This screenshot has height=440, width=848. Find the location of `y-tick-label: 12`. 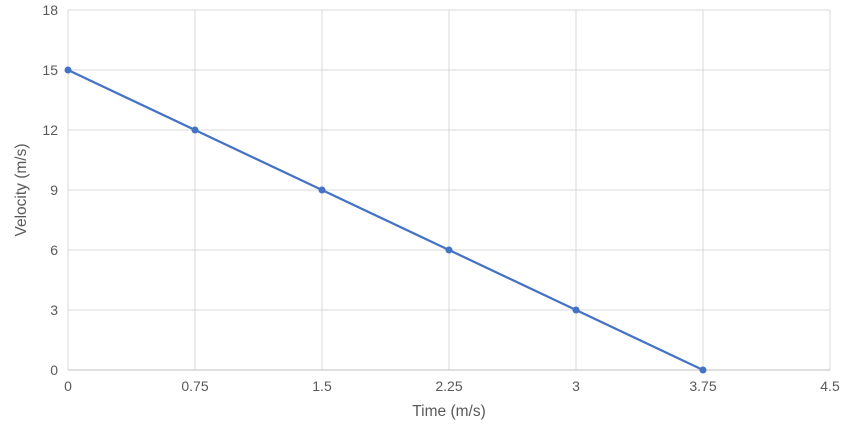

y-tick-label: 12 is located at coordinates (50, 130).